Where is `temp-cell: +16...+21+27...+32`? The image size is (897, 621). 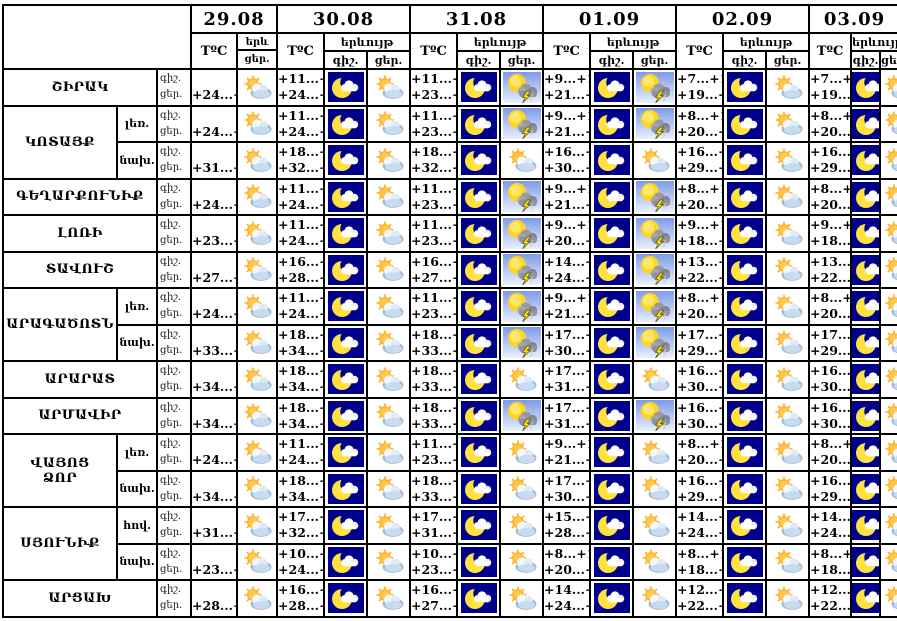
temp-cell: +16...+21+27...+32 is located at coordinates (434, 269).